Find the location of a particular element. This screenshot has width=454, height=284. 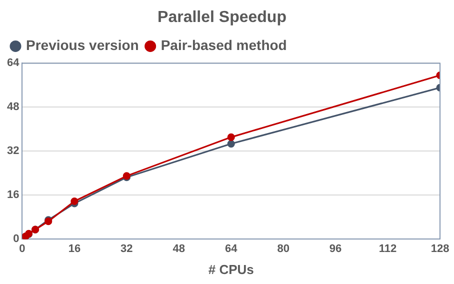

x-tick-label: 80 is located at coordinates (283, 248).